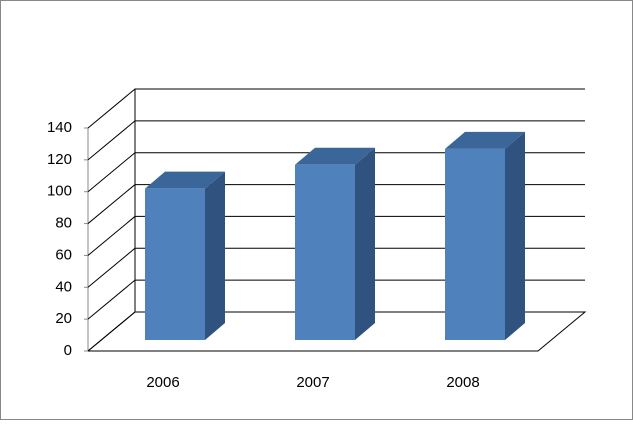 This screenshot has width=633, height=425. Describe the element at coordinates (59, 127) in the screenshot. I see `y-tick-label: 140` at that location.